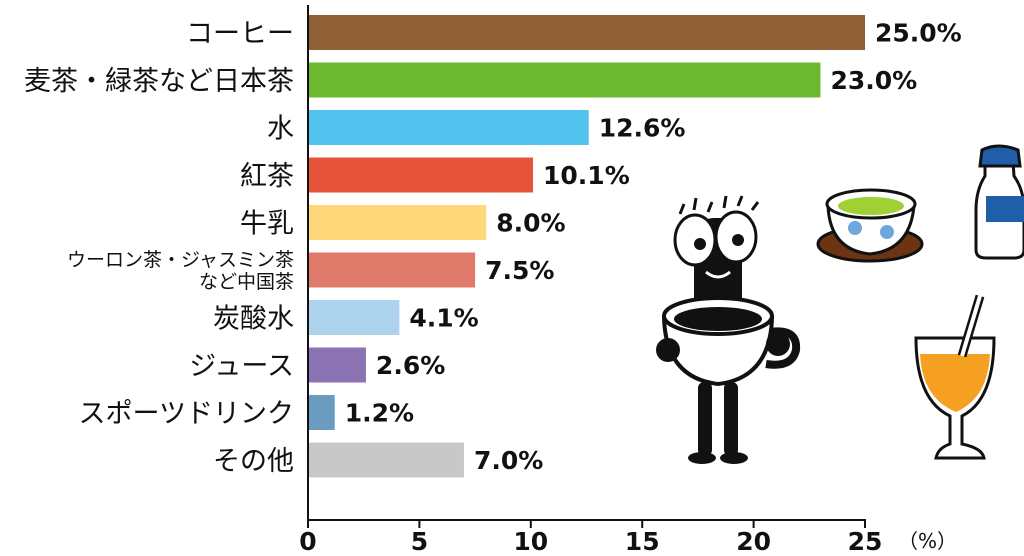  Describe the element at coordinates (728, 329) in the screenshot. I see `coffee-character-icon` at that location.